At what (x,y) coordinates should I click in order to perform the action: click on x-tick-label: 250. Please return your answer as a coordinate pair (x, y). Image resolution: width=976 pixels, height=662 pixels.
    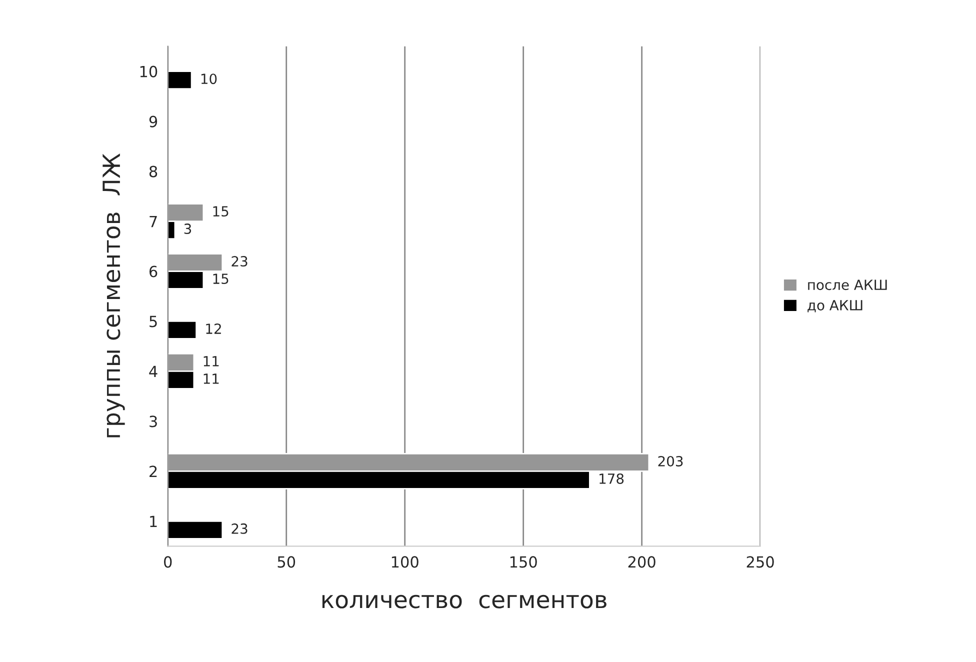
    Looking at the image, I should click on (760, 562).